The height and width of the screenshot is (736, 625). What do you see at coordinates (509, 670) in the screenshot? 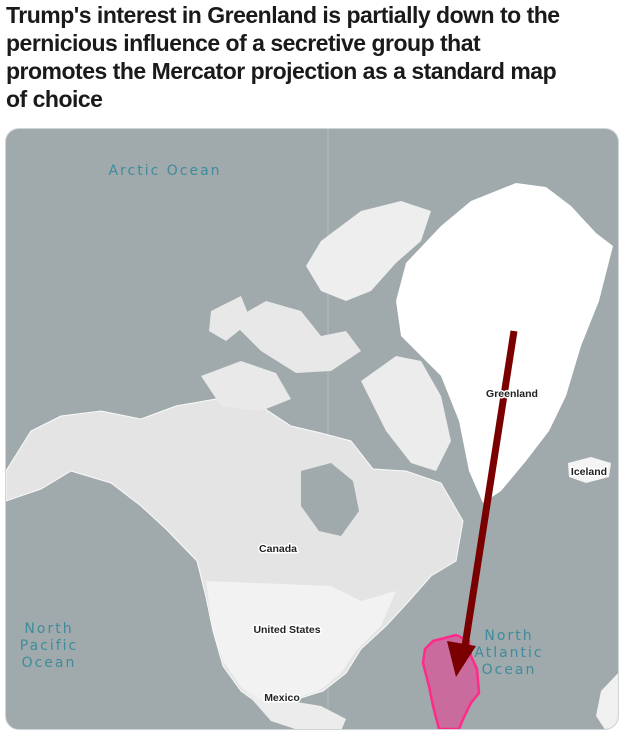
I see `label-north-atlantic-3: Ocean` at bounding box center [509, 670].